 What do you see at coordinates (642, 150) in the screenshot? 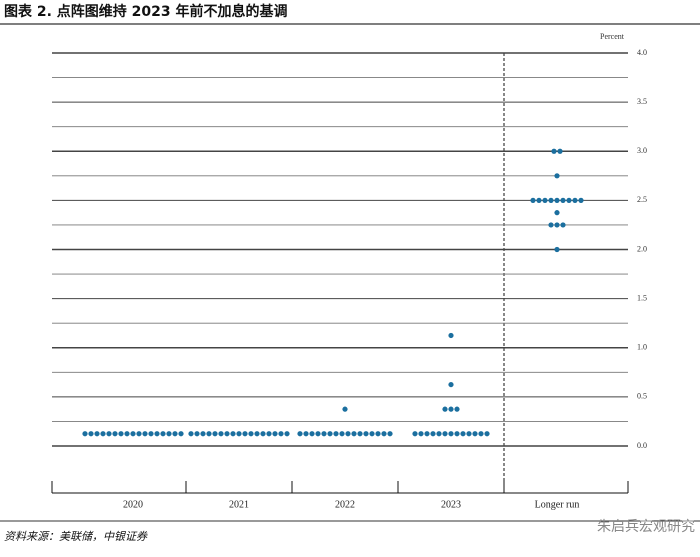
I see `y-tick-label: 3.0` at bounding box center [642, 150].